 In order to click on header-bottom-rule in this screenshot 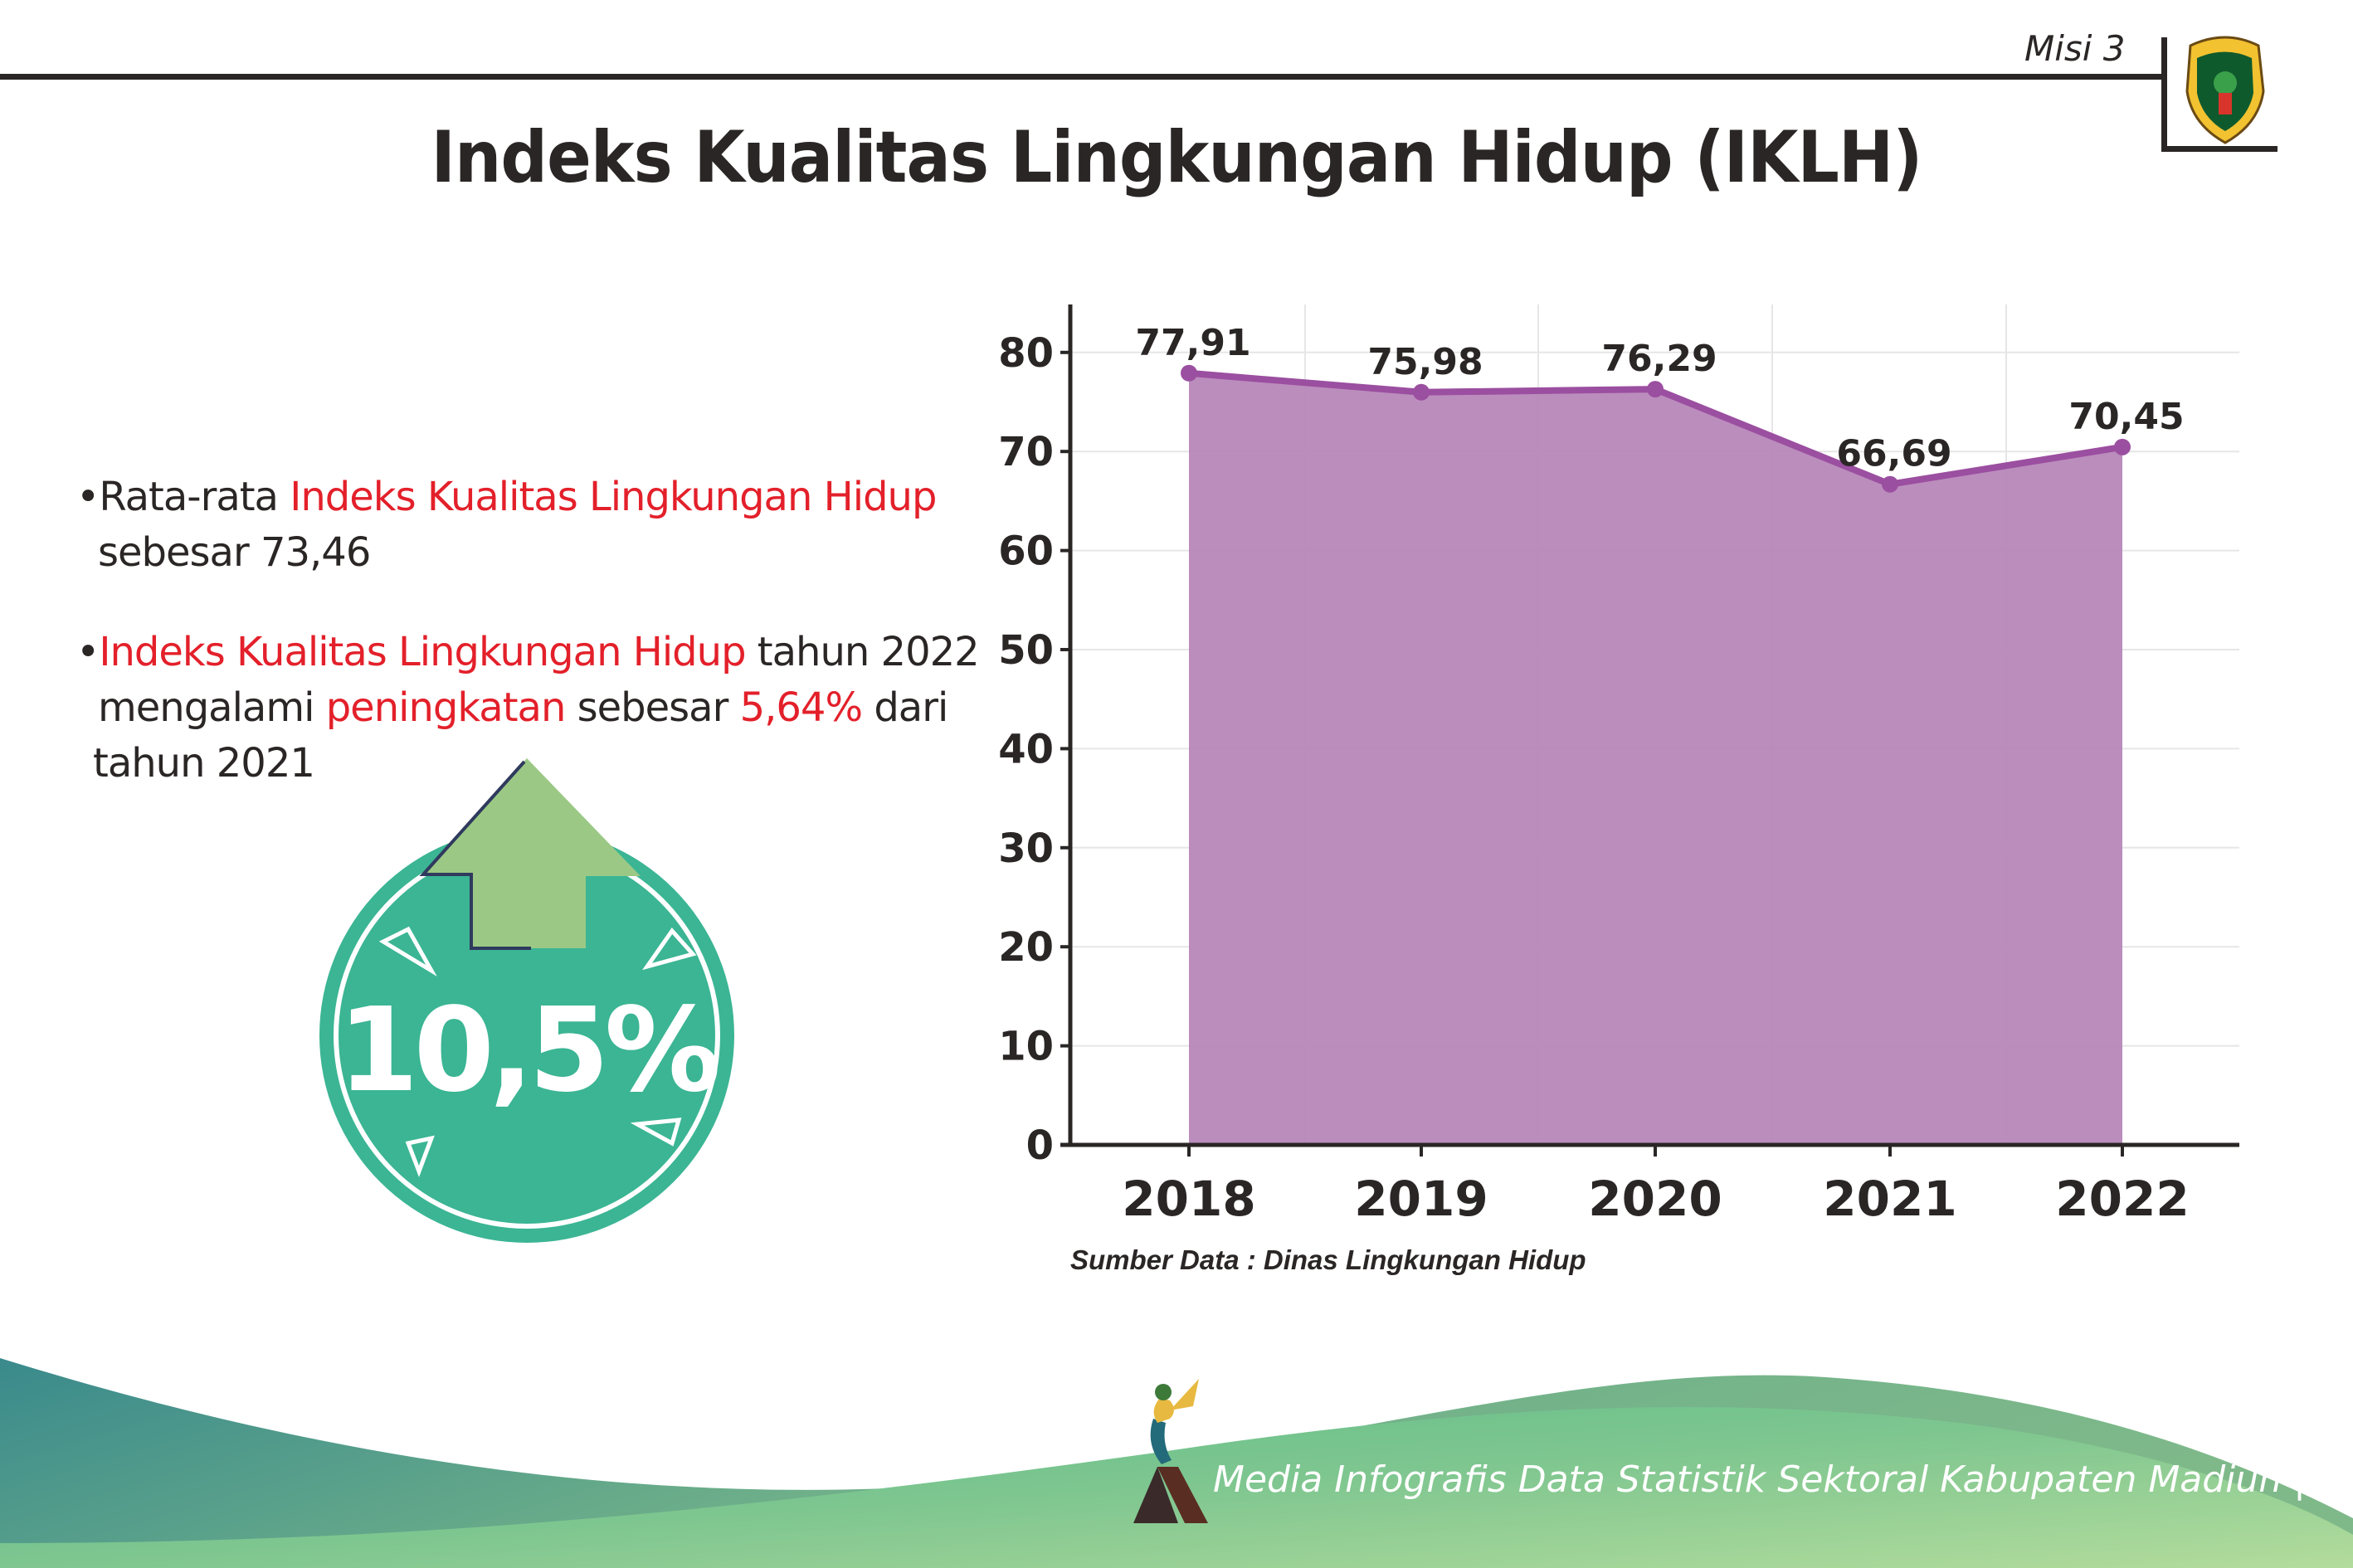, I will do `click(2219, 149)`.